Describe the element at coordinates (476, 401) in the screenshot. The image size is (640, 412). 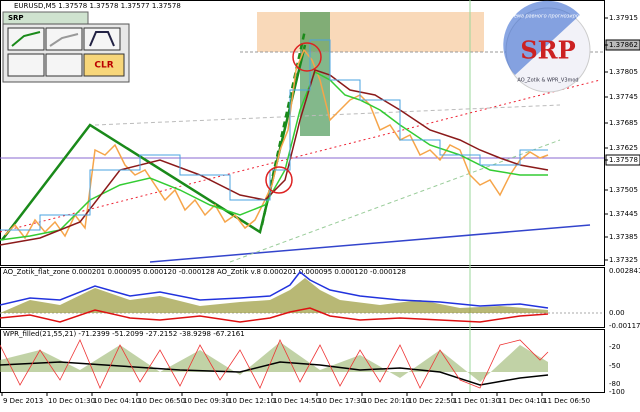
I see `time-label: 11 Dec 01:30` at that location.